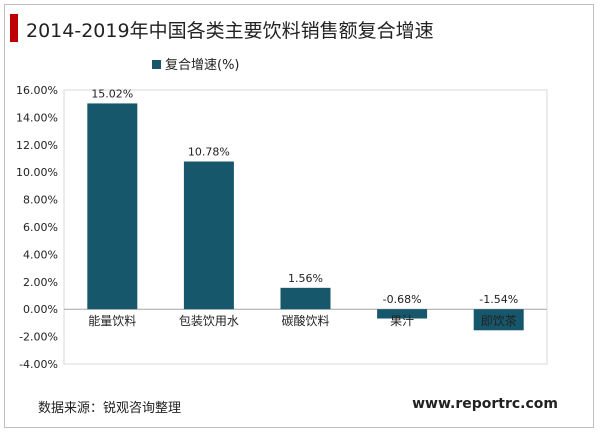 Image resolution: width=600 pixels, height=433 pixels. Describe the element at coordinates (40, 309) in the screenshot. I see `y-tick-label: 0.00%` at that location.